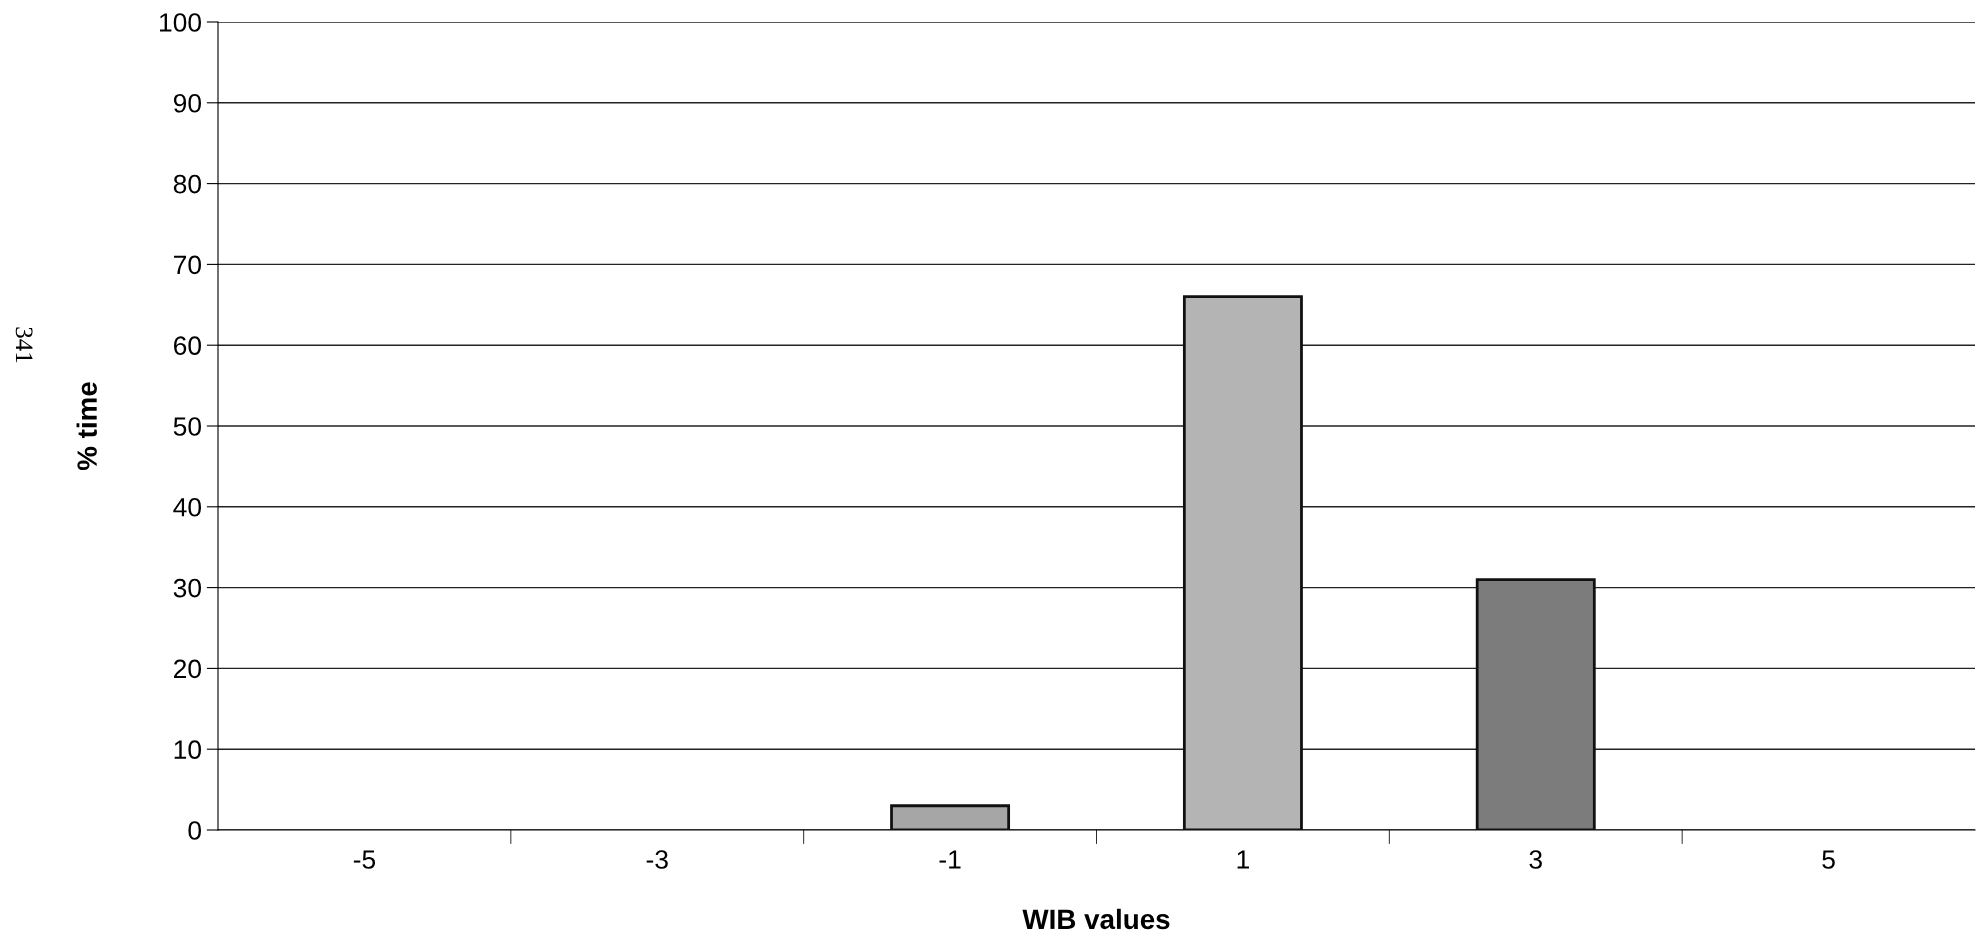 The width and height of the screenshot is (1979, 949). I want to click on y-tick-label: 20, so click(187, 669).